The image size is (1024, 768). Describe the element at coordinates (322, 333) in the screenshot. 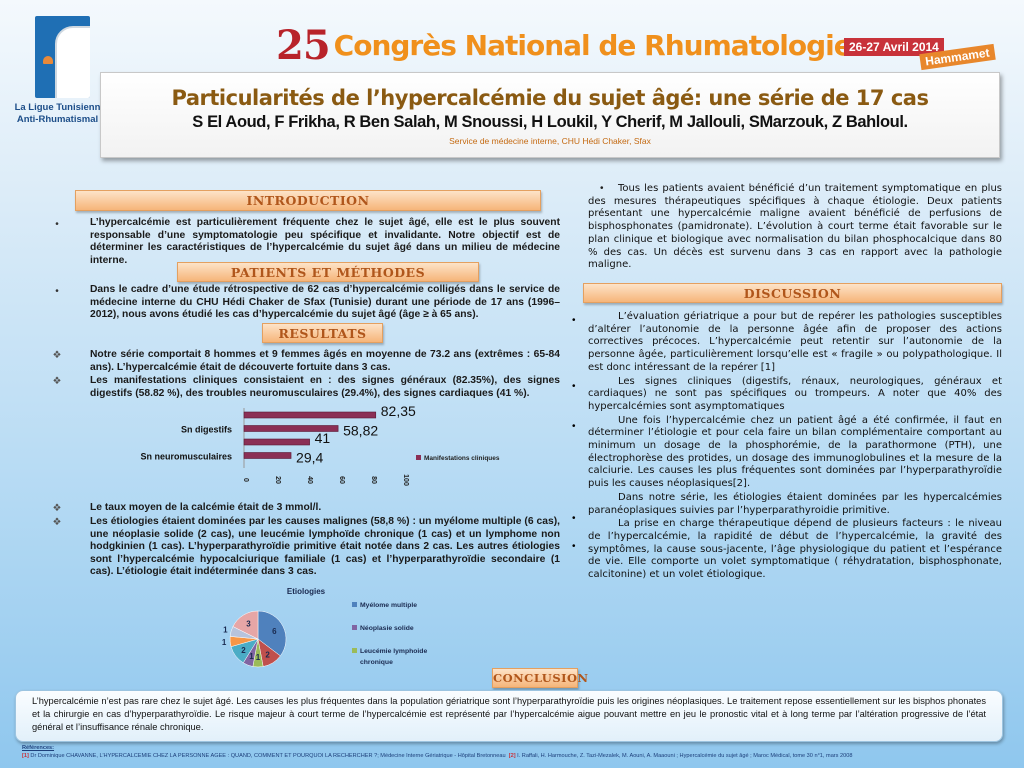

I see `results-heading: RESULTATS` at that location.